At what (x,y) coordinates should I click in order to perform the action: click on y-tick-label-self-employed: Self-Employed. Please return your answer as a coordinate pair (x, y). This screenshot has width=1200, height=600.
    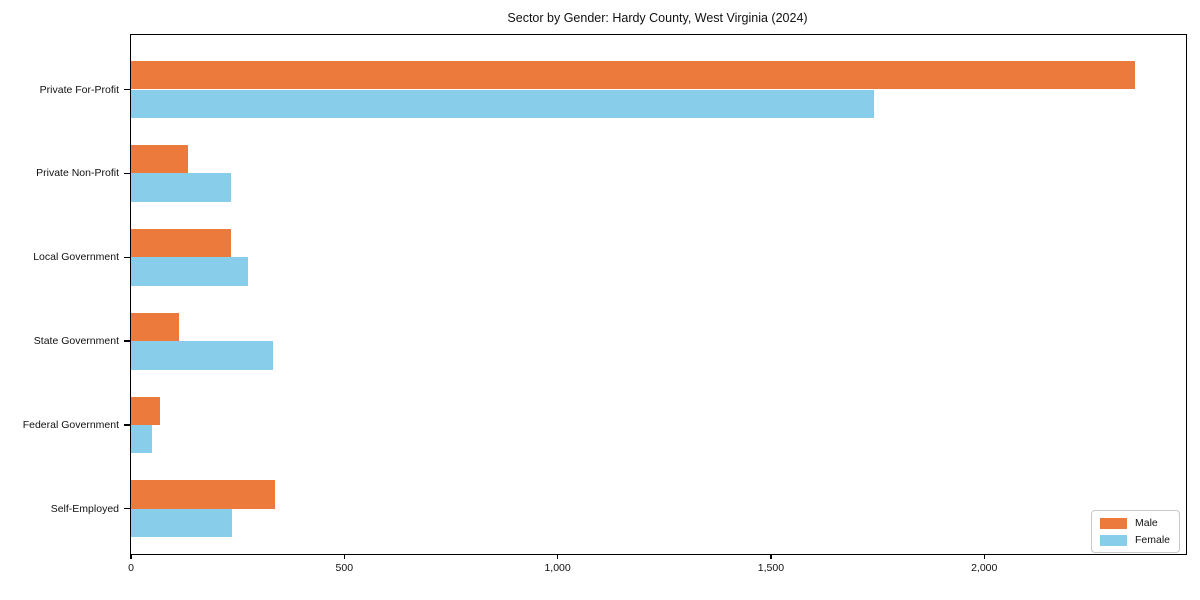
    Looking at the image, I should click on (84, 508).